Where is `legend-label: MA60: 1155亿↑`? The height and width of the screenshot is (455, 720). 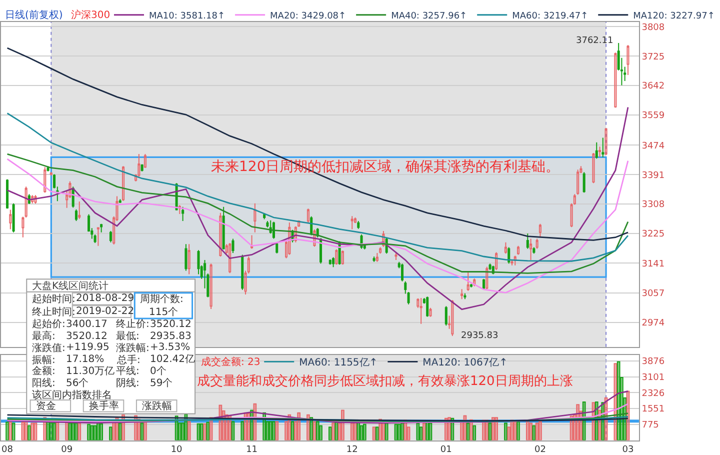
legend-label: MA60: 1155亿↑ is located at coordinates (338, 363).